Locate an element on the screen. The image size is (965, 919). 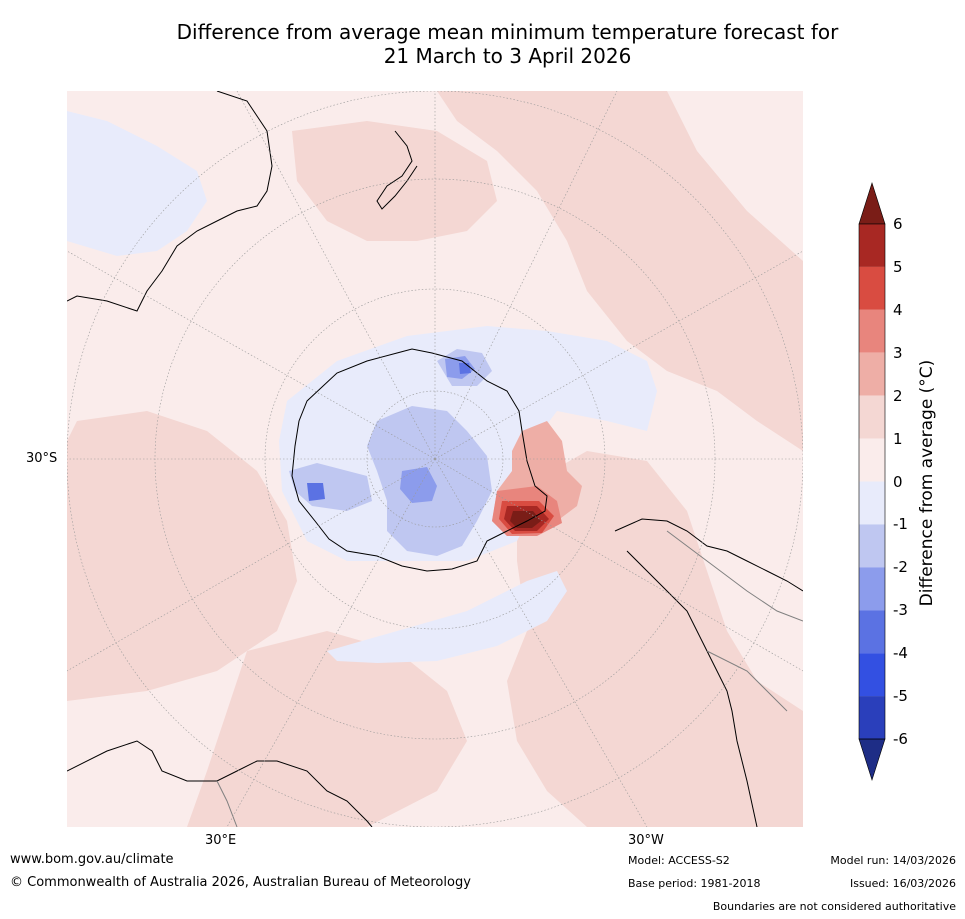
base-period-text: Base period: 1981-2018 is located at coordinates (694, 883).